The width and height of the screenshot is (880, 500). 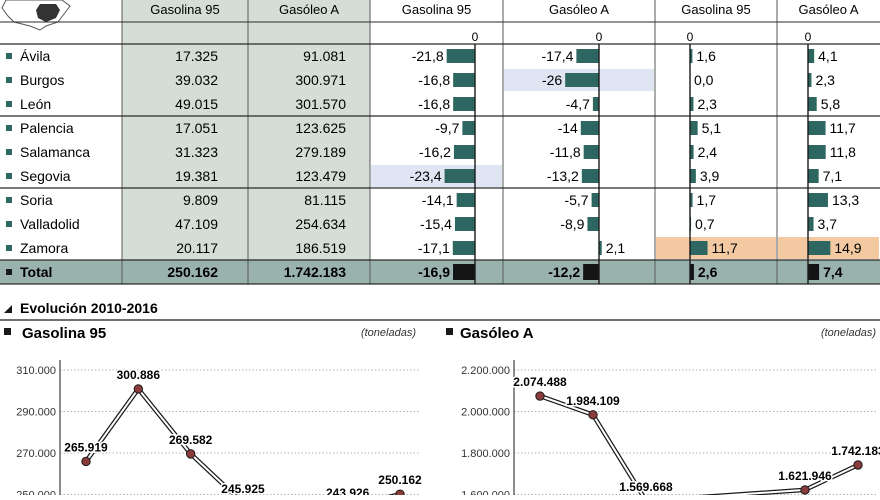 What do you see at coordinates (36, 493) in the screenshot?
I see `y-tick-label: 250.000` at bounding box center [36, 493].